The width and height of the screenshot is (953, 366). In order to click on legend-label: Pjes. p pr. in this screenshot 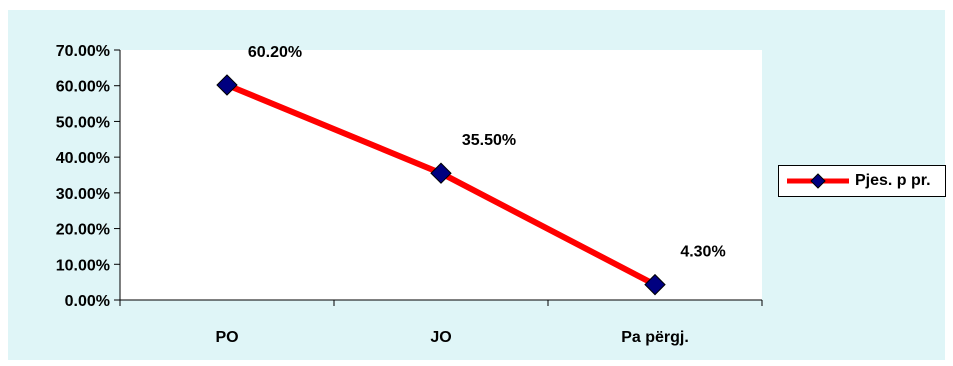, I will do `click(893, 180)`.